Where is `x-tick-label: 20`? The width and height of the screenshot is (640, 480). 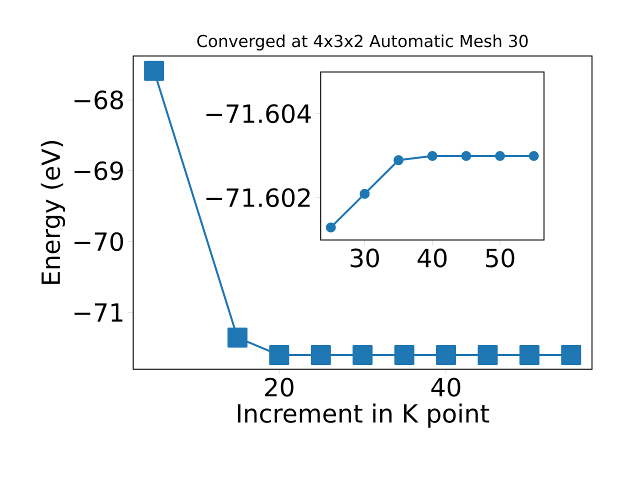
x-tick-label: 20 is located at coordinates (279, 387).